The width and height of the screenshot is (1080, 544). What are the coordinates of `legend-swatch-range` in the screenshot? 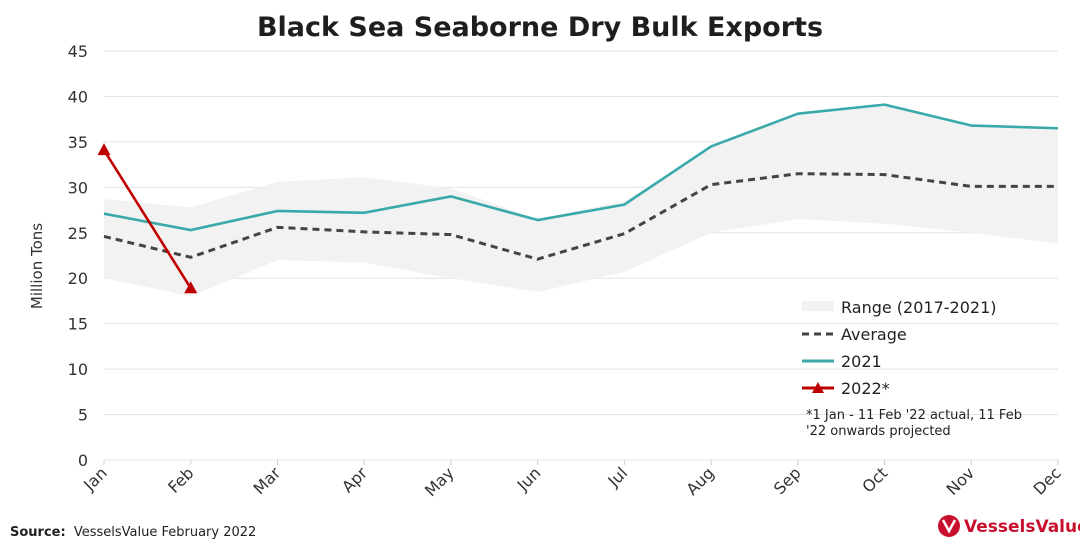 It's located at (818, 306).